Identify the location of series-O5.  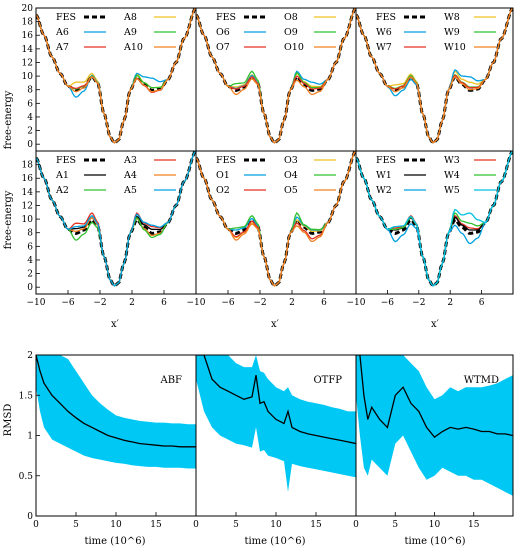
(276, 219).